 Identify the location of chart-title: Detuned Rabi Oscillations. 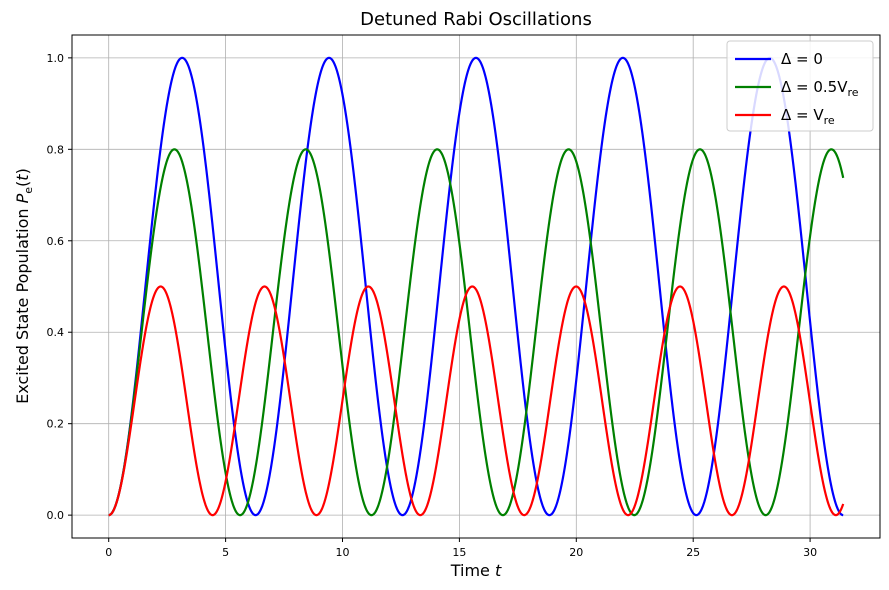
(476, 19).